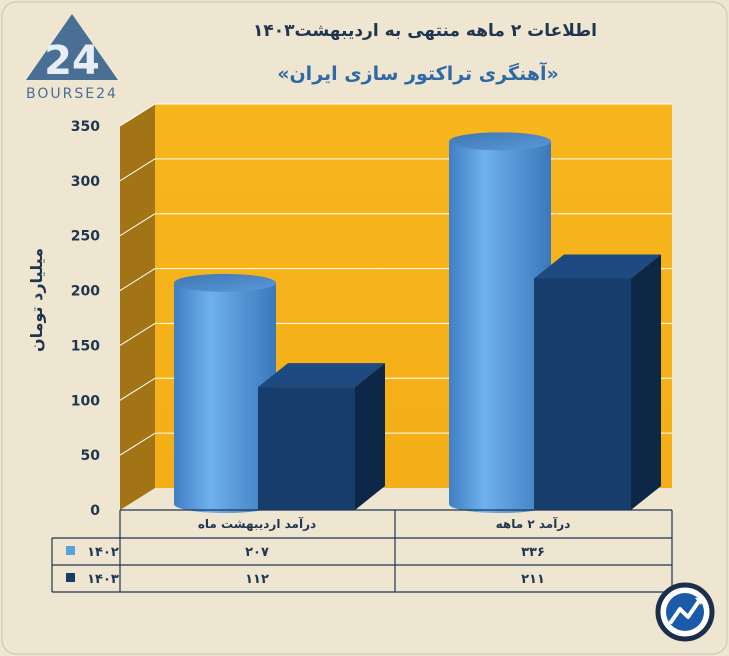 The width and height of the screenshot is (729, 656). Describe the element at coordinates (257, 523) in the screenshot. I see `category-label: درآمد اردیبهشت ماه` at that location.